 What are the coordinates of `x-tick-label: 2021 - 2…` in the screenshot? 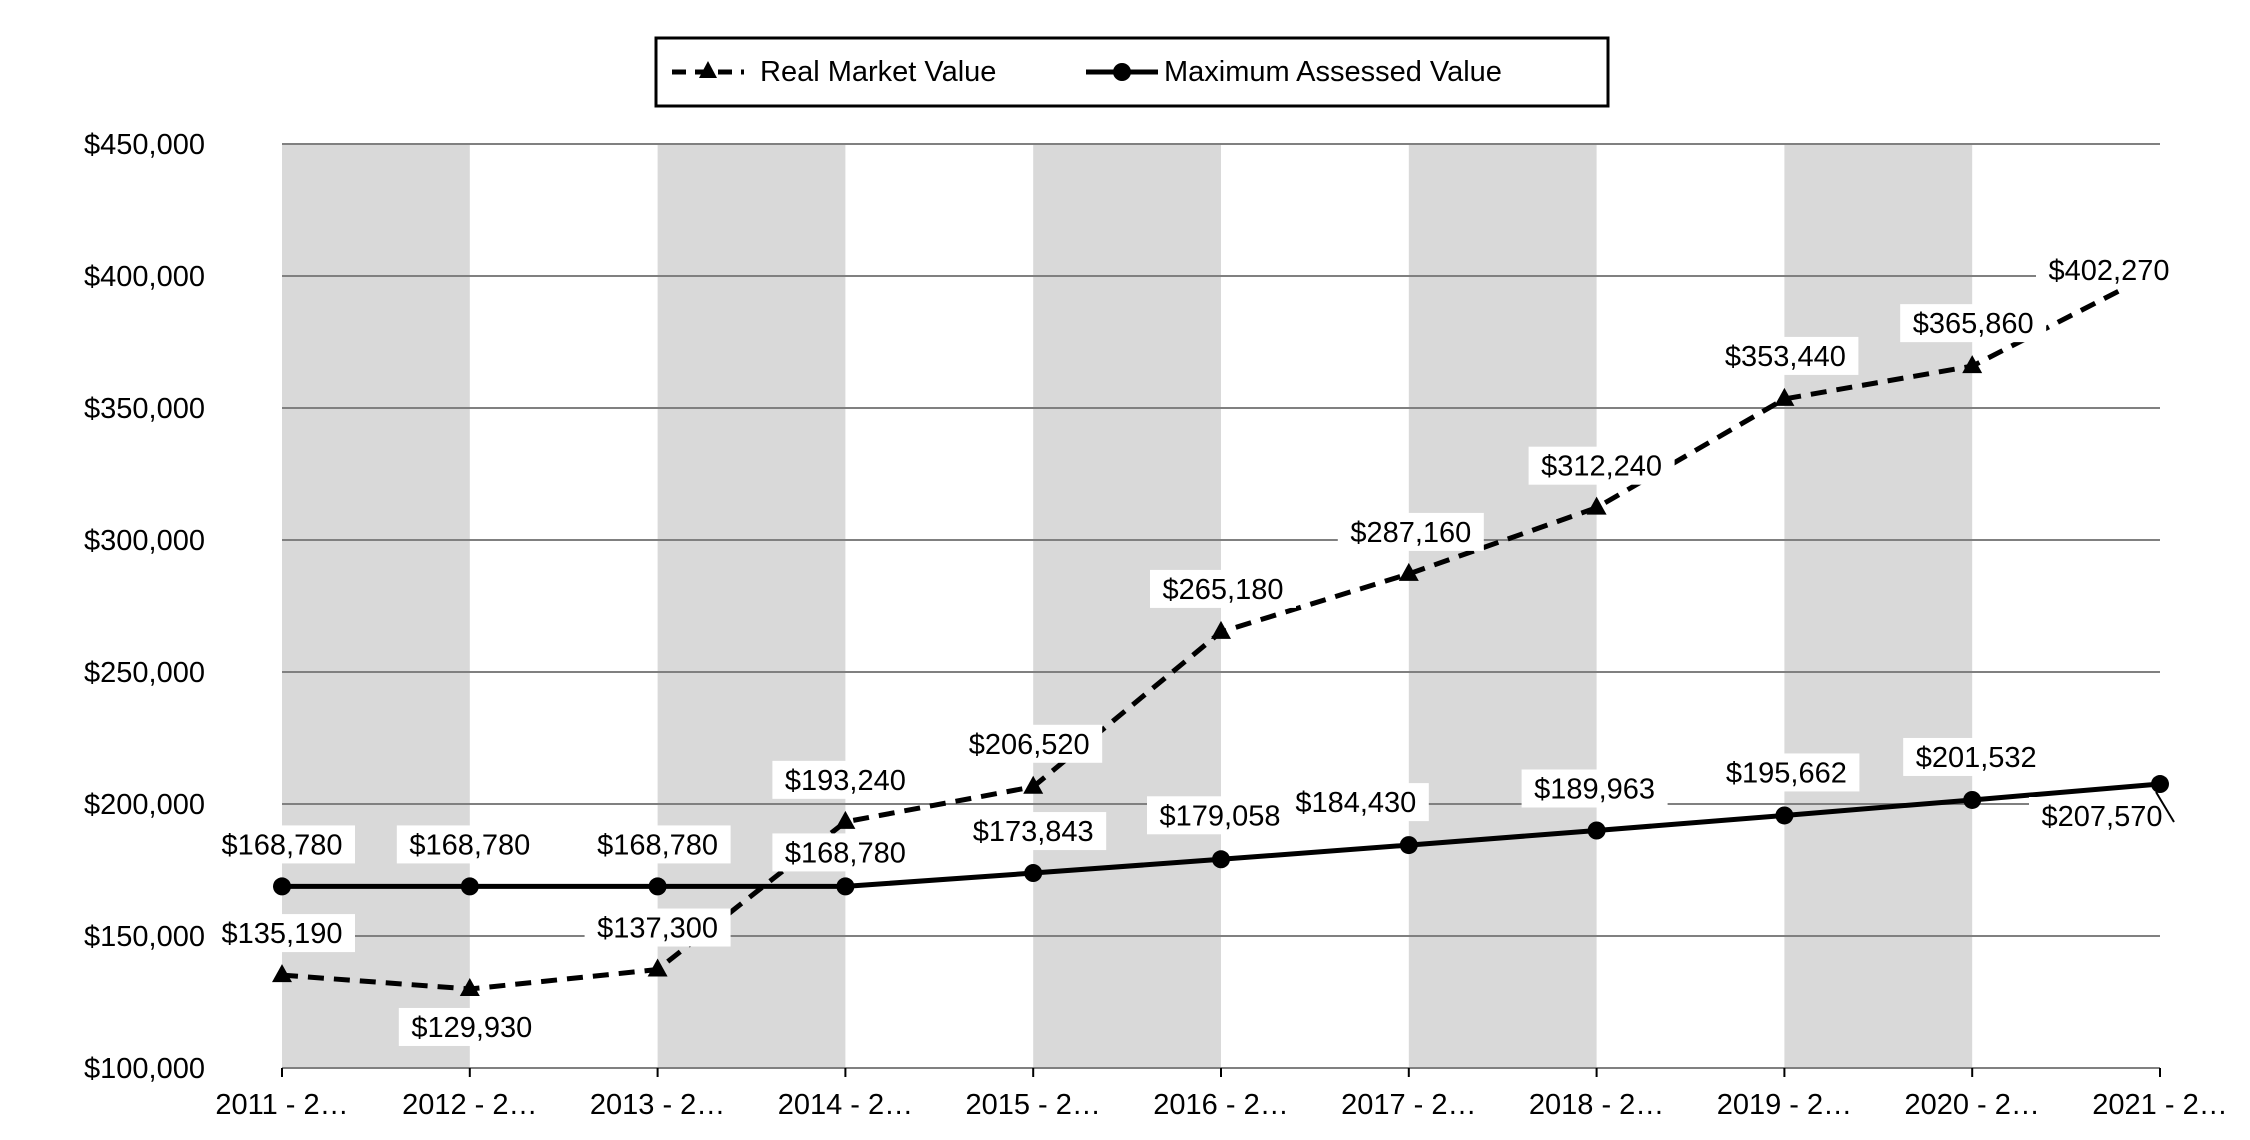 It's located at (2159, 1105).